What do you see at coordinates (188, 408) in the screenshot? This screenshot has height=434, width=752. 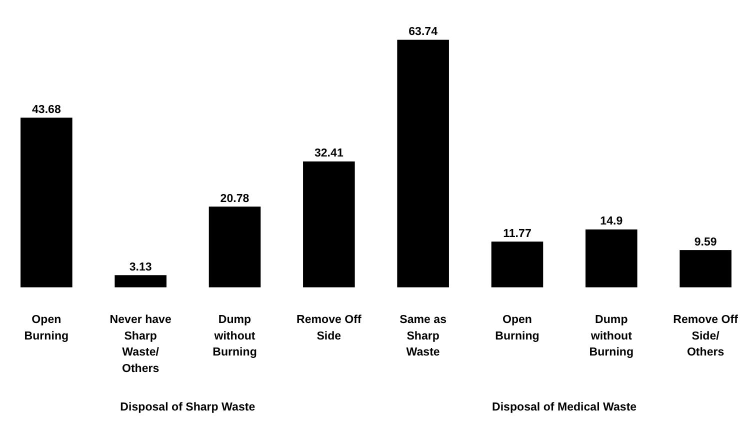 I see `text: Disposal of Sharp Waste` at bounding box center [188, 408].